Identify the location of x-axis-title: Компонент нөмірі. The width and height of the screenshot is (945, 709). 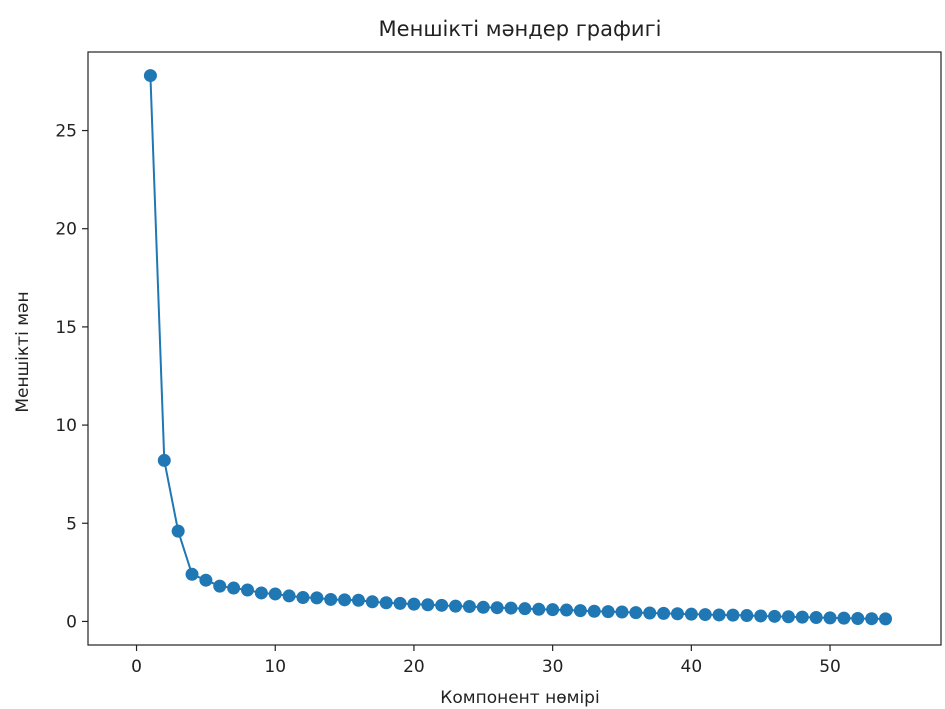
(519, 698).